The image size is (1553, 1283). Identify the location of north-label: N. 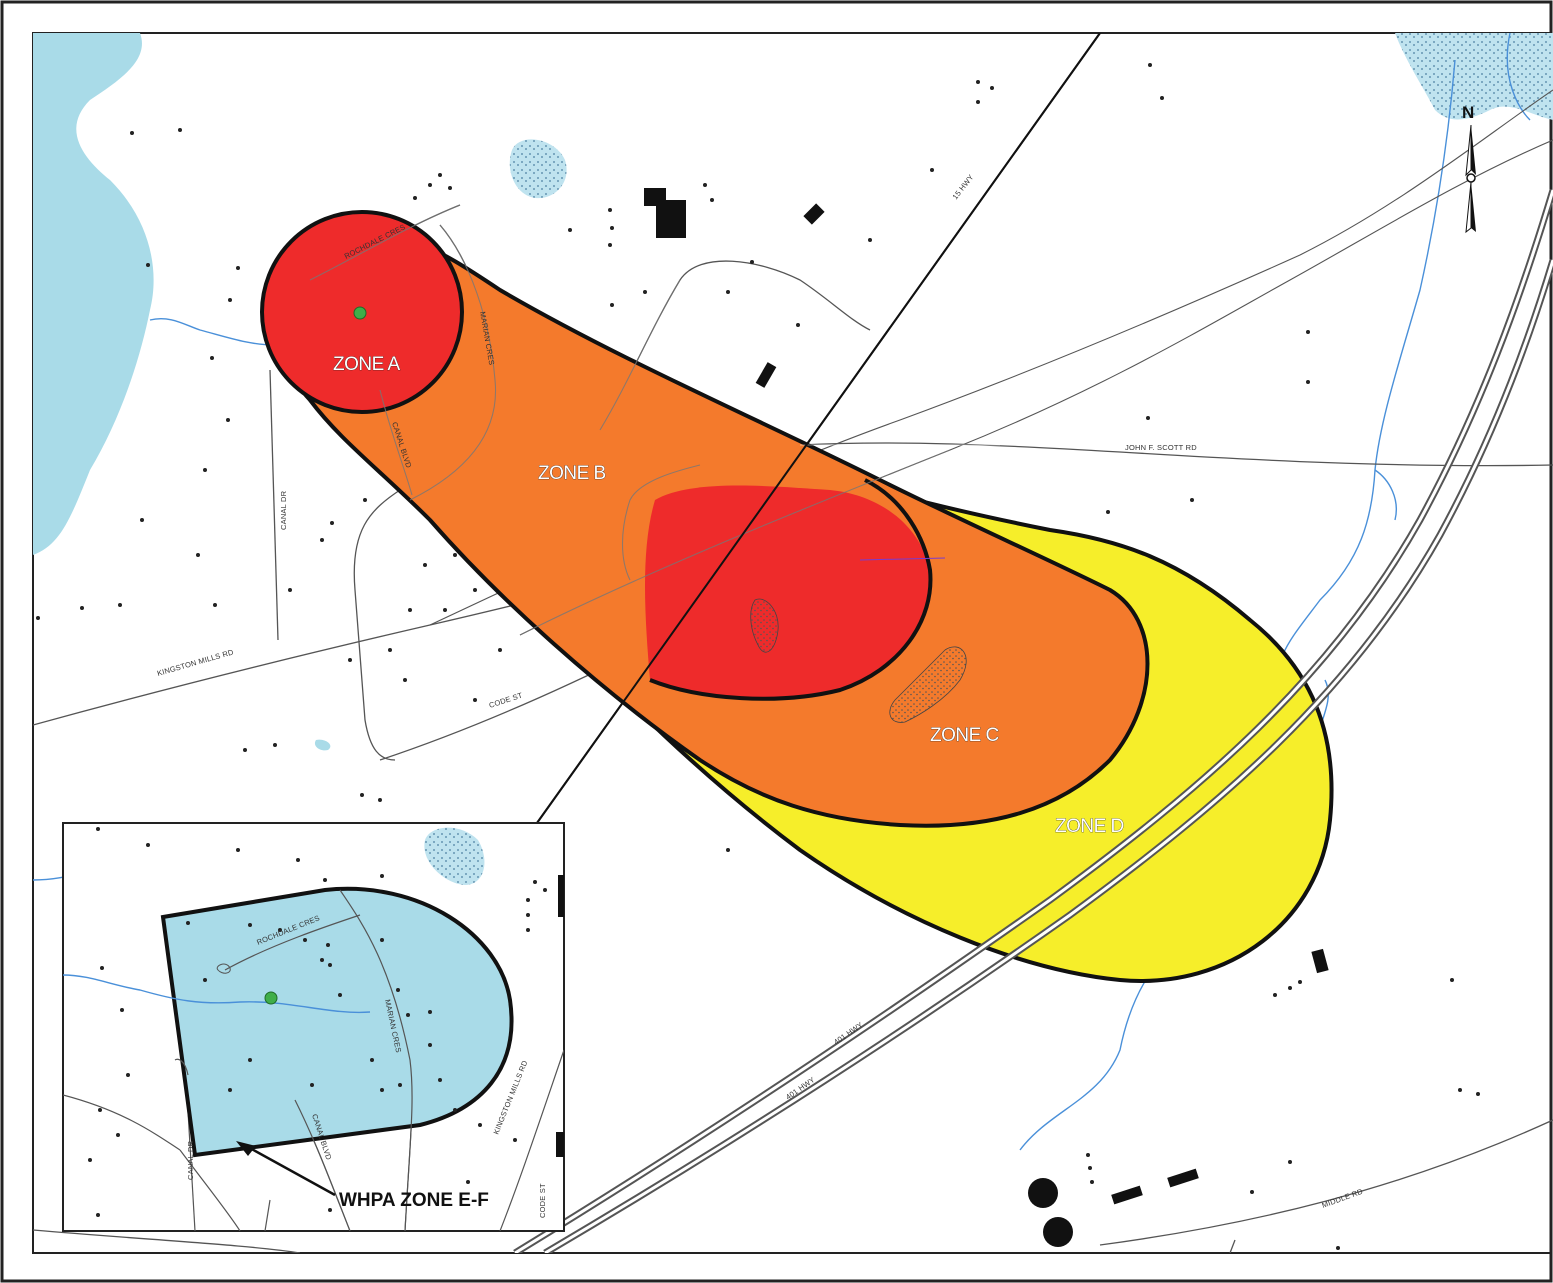
(1468, 112).